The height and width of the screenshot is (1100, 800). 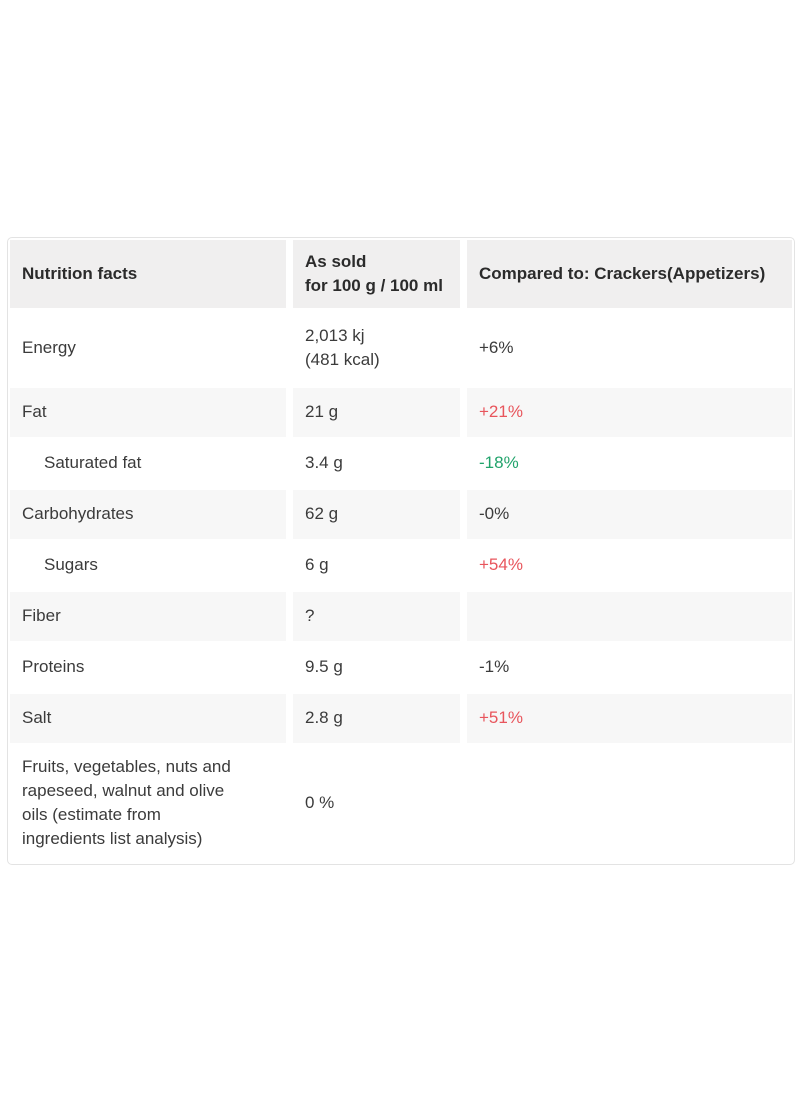 I want to click on row-label: Carbohydrates, so click(x=148, y=514).